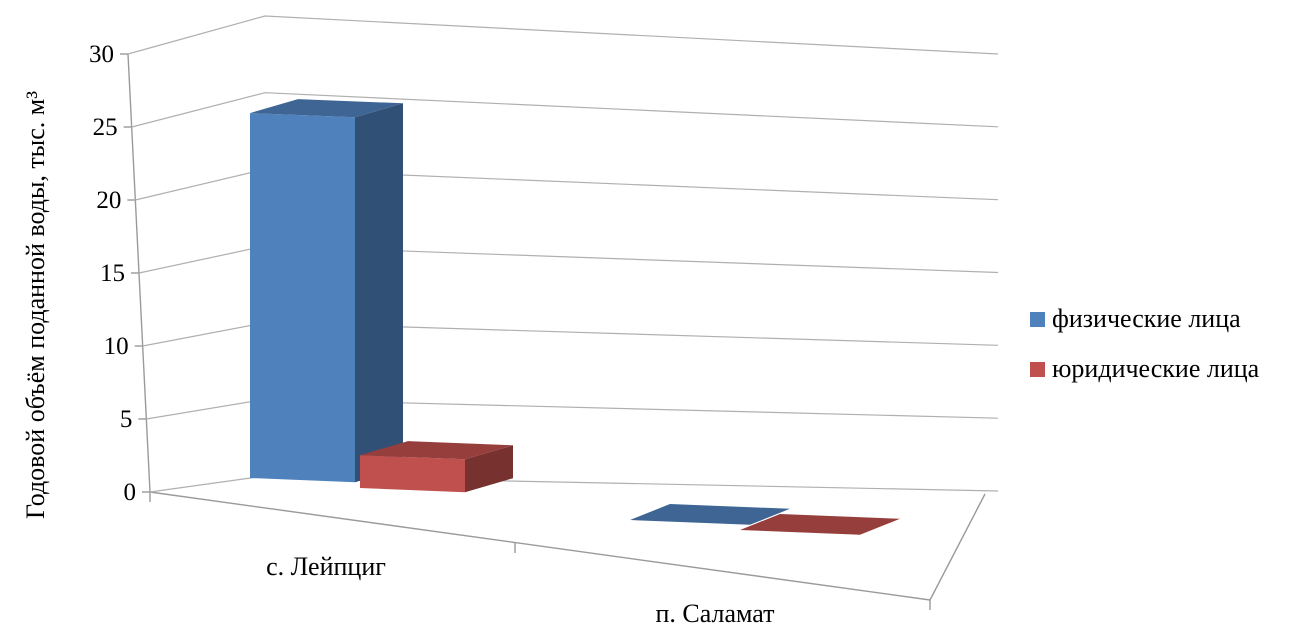 The height and width of the screenshot is (633, 1311). Describe the element at coordinates (126, 419) in the screenshot. I see `y-tick-label: 5` at that location.